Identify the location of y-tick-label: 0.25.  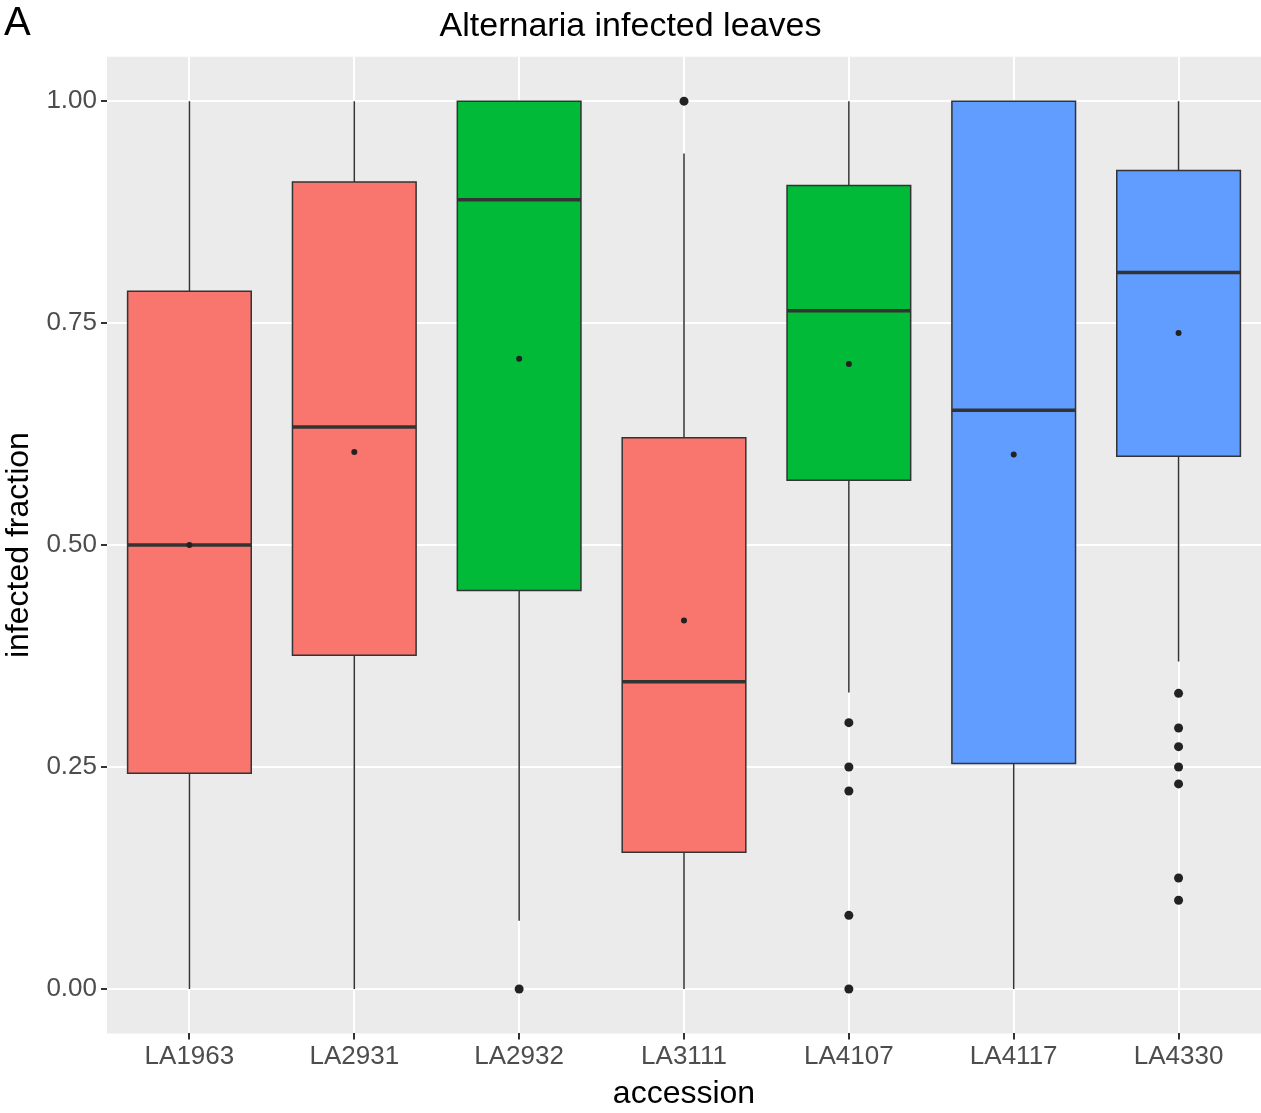
(71, 765).